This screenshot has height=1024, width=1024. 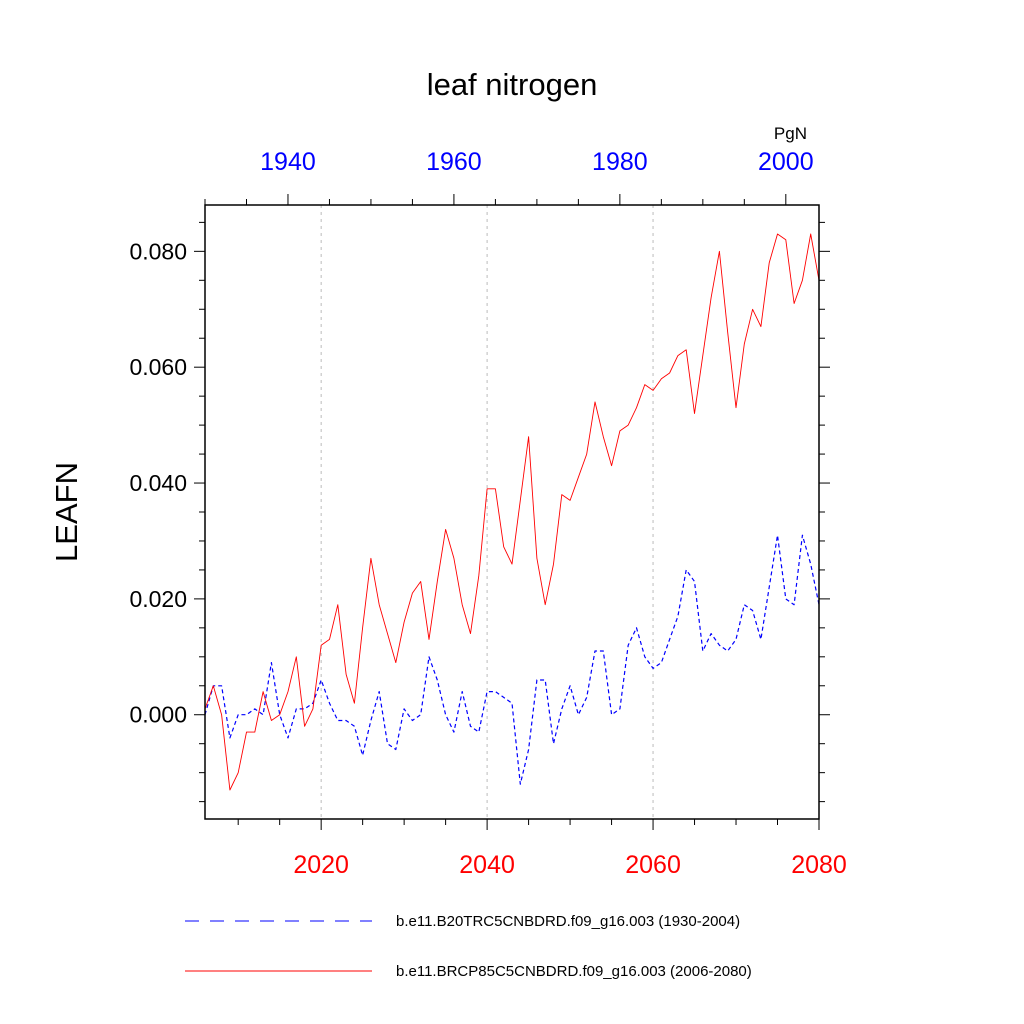 What do you see at coordinates (454, 162) in the screenshot?
I see `xtick-label-top: 1960` at bounding box center [454, 162].